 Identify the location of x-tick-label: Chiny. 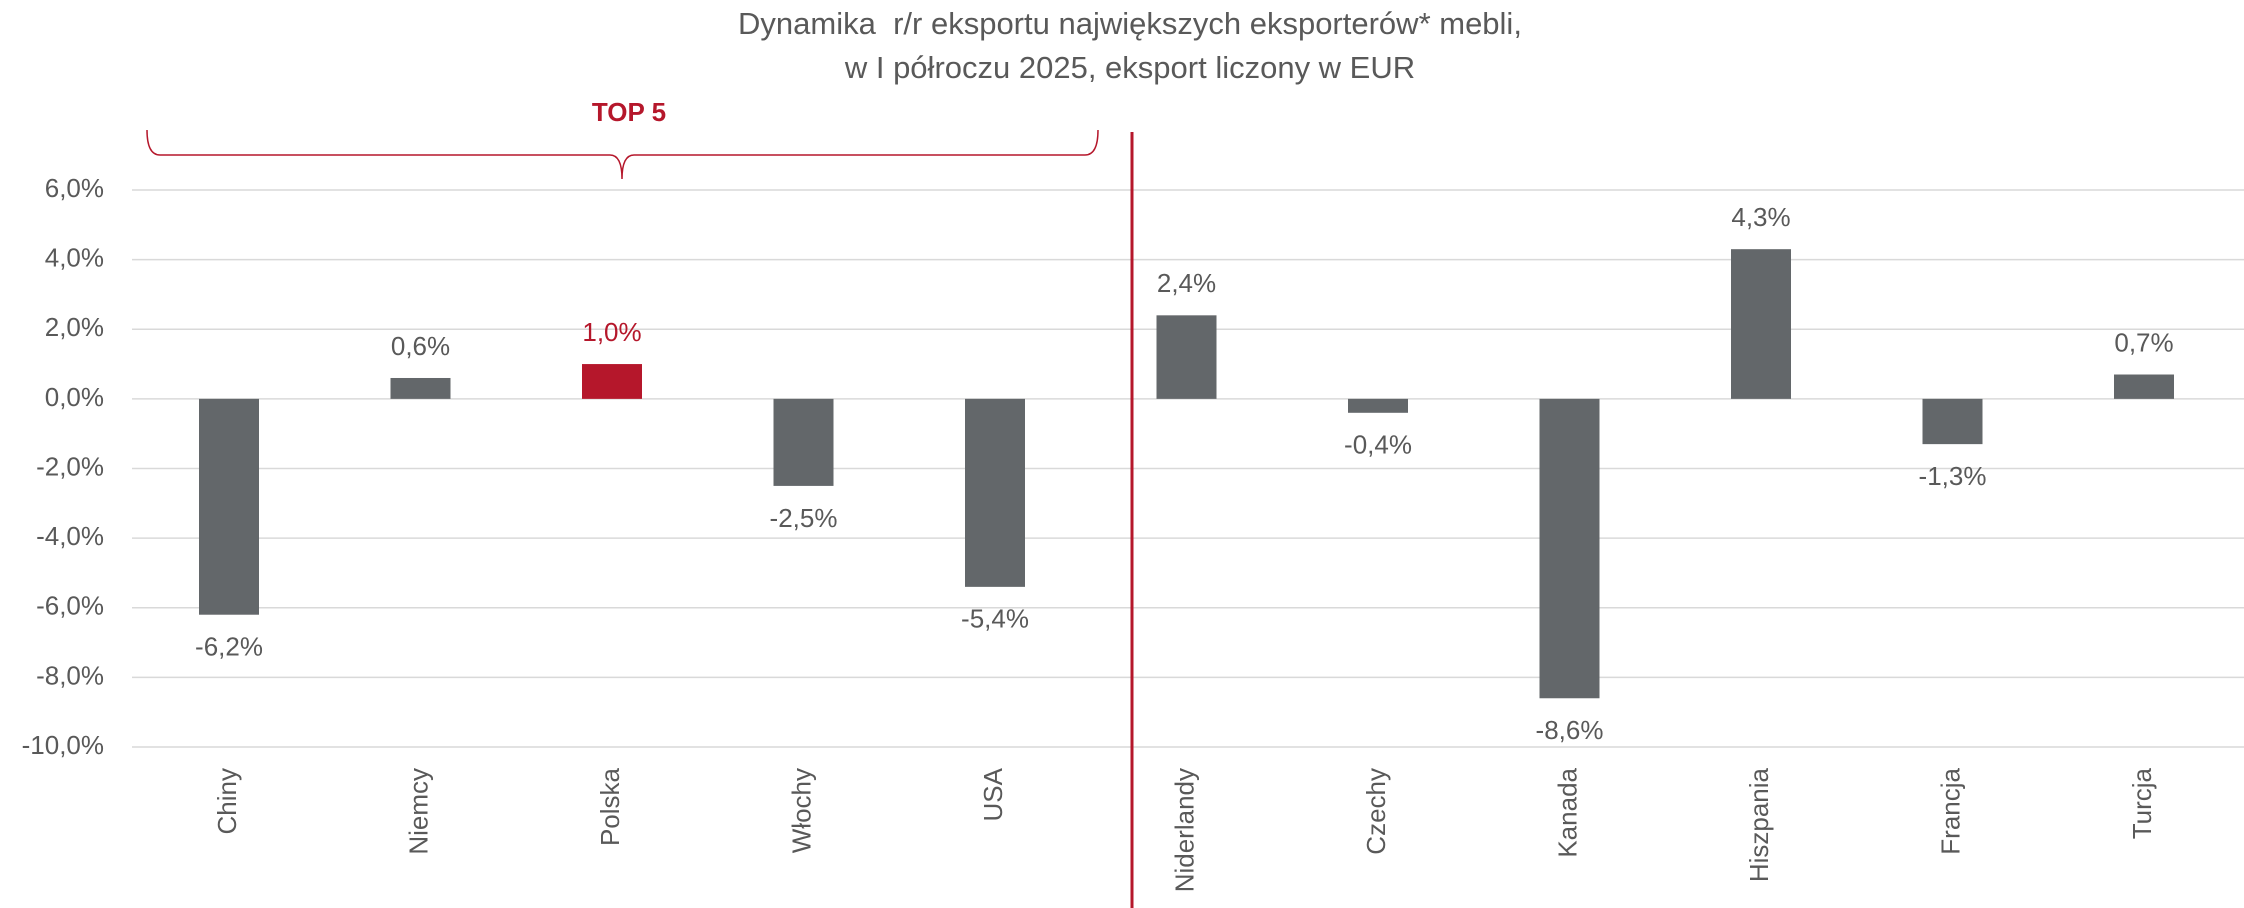
(227, 801).